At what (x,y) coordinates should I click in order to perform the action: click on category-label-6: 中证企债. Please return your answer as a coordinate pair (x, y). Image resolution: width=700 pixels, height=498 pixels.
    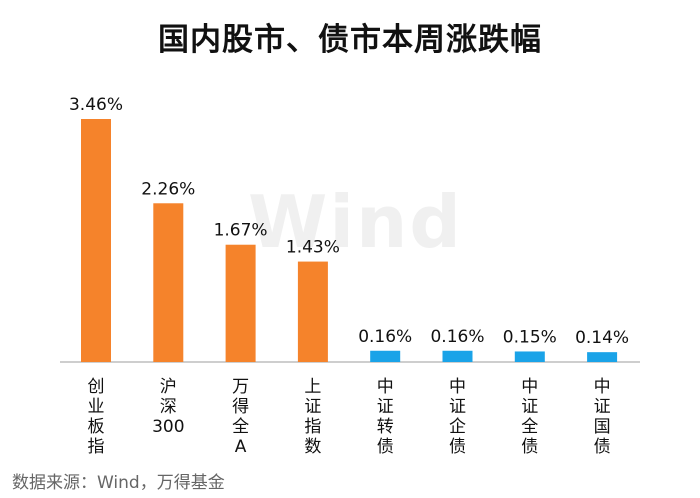
    Looking at the image, I should click on (457, 417).